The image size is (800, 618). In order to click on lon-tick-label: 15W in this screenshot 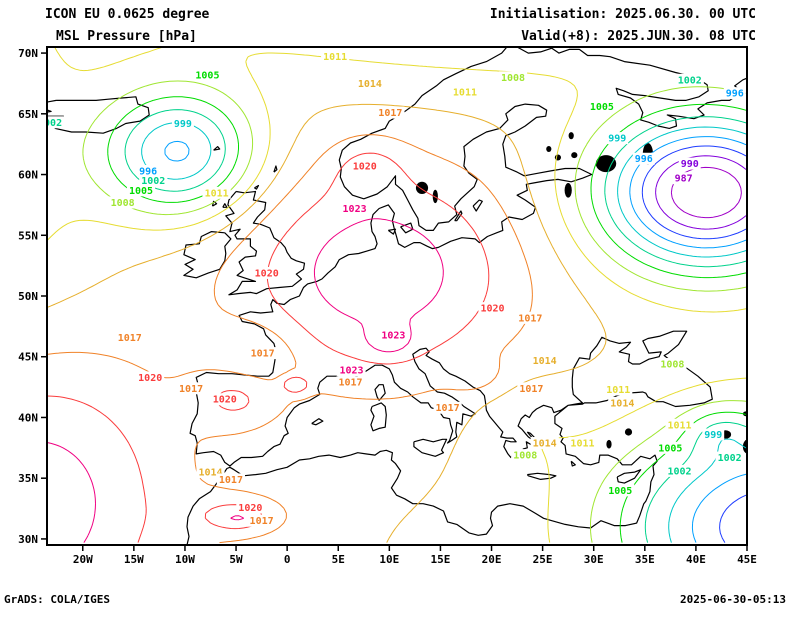, I will do `click(134, 559)`.